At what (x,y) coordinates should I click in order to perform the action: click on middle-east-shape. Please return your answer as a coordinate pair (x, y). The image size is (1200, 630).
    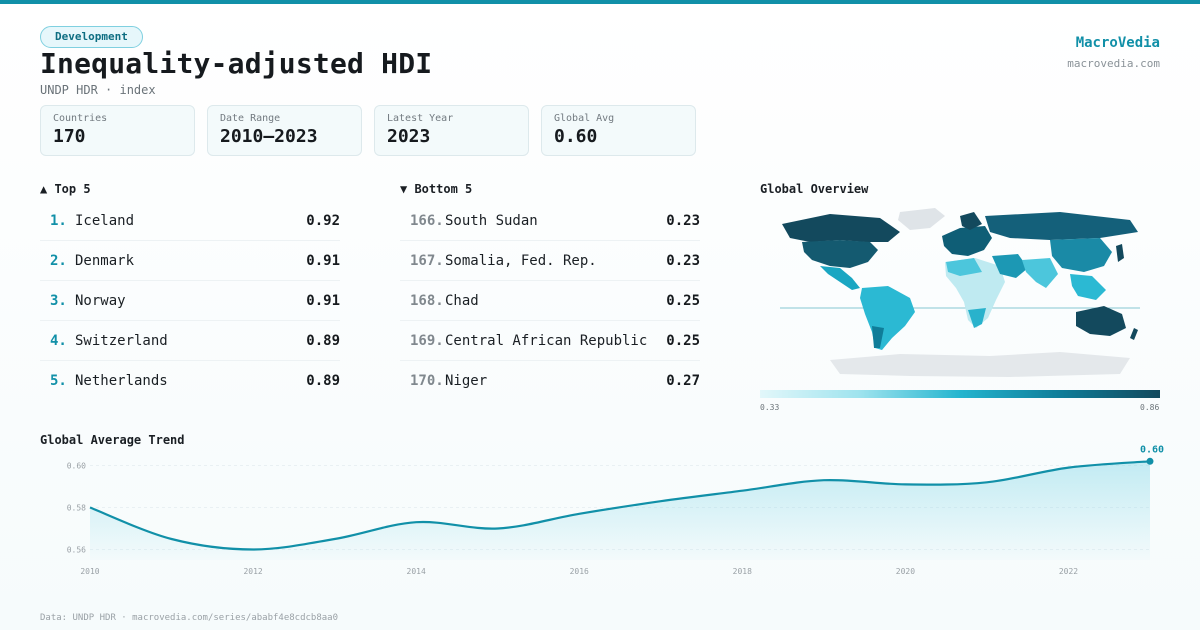
    Looking at the image, I should click on (1010, 266).